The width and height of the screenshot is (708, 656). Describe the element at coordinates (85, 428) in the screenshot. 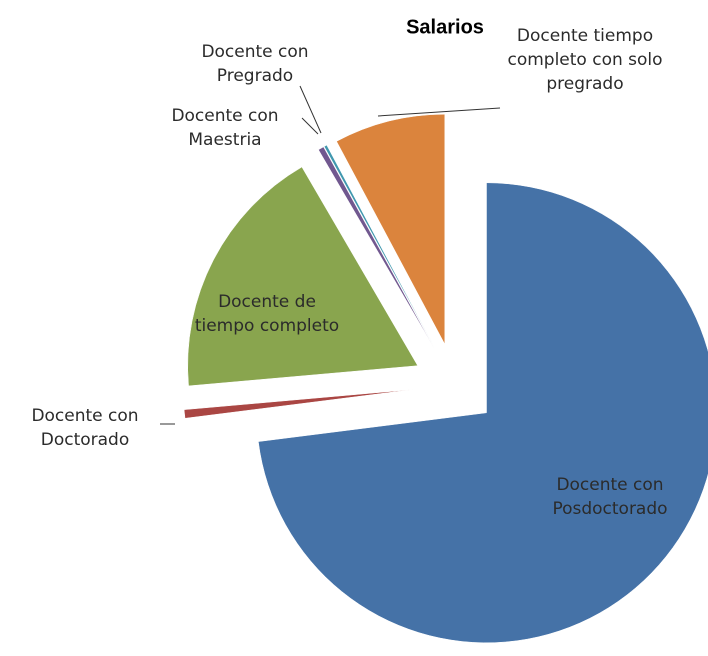

I see `slice-label: Docente con Doctorado` at that location.